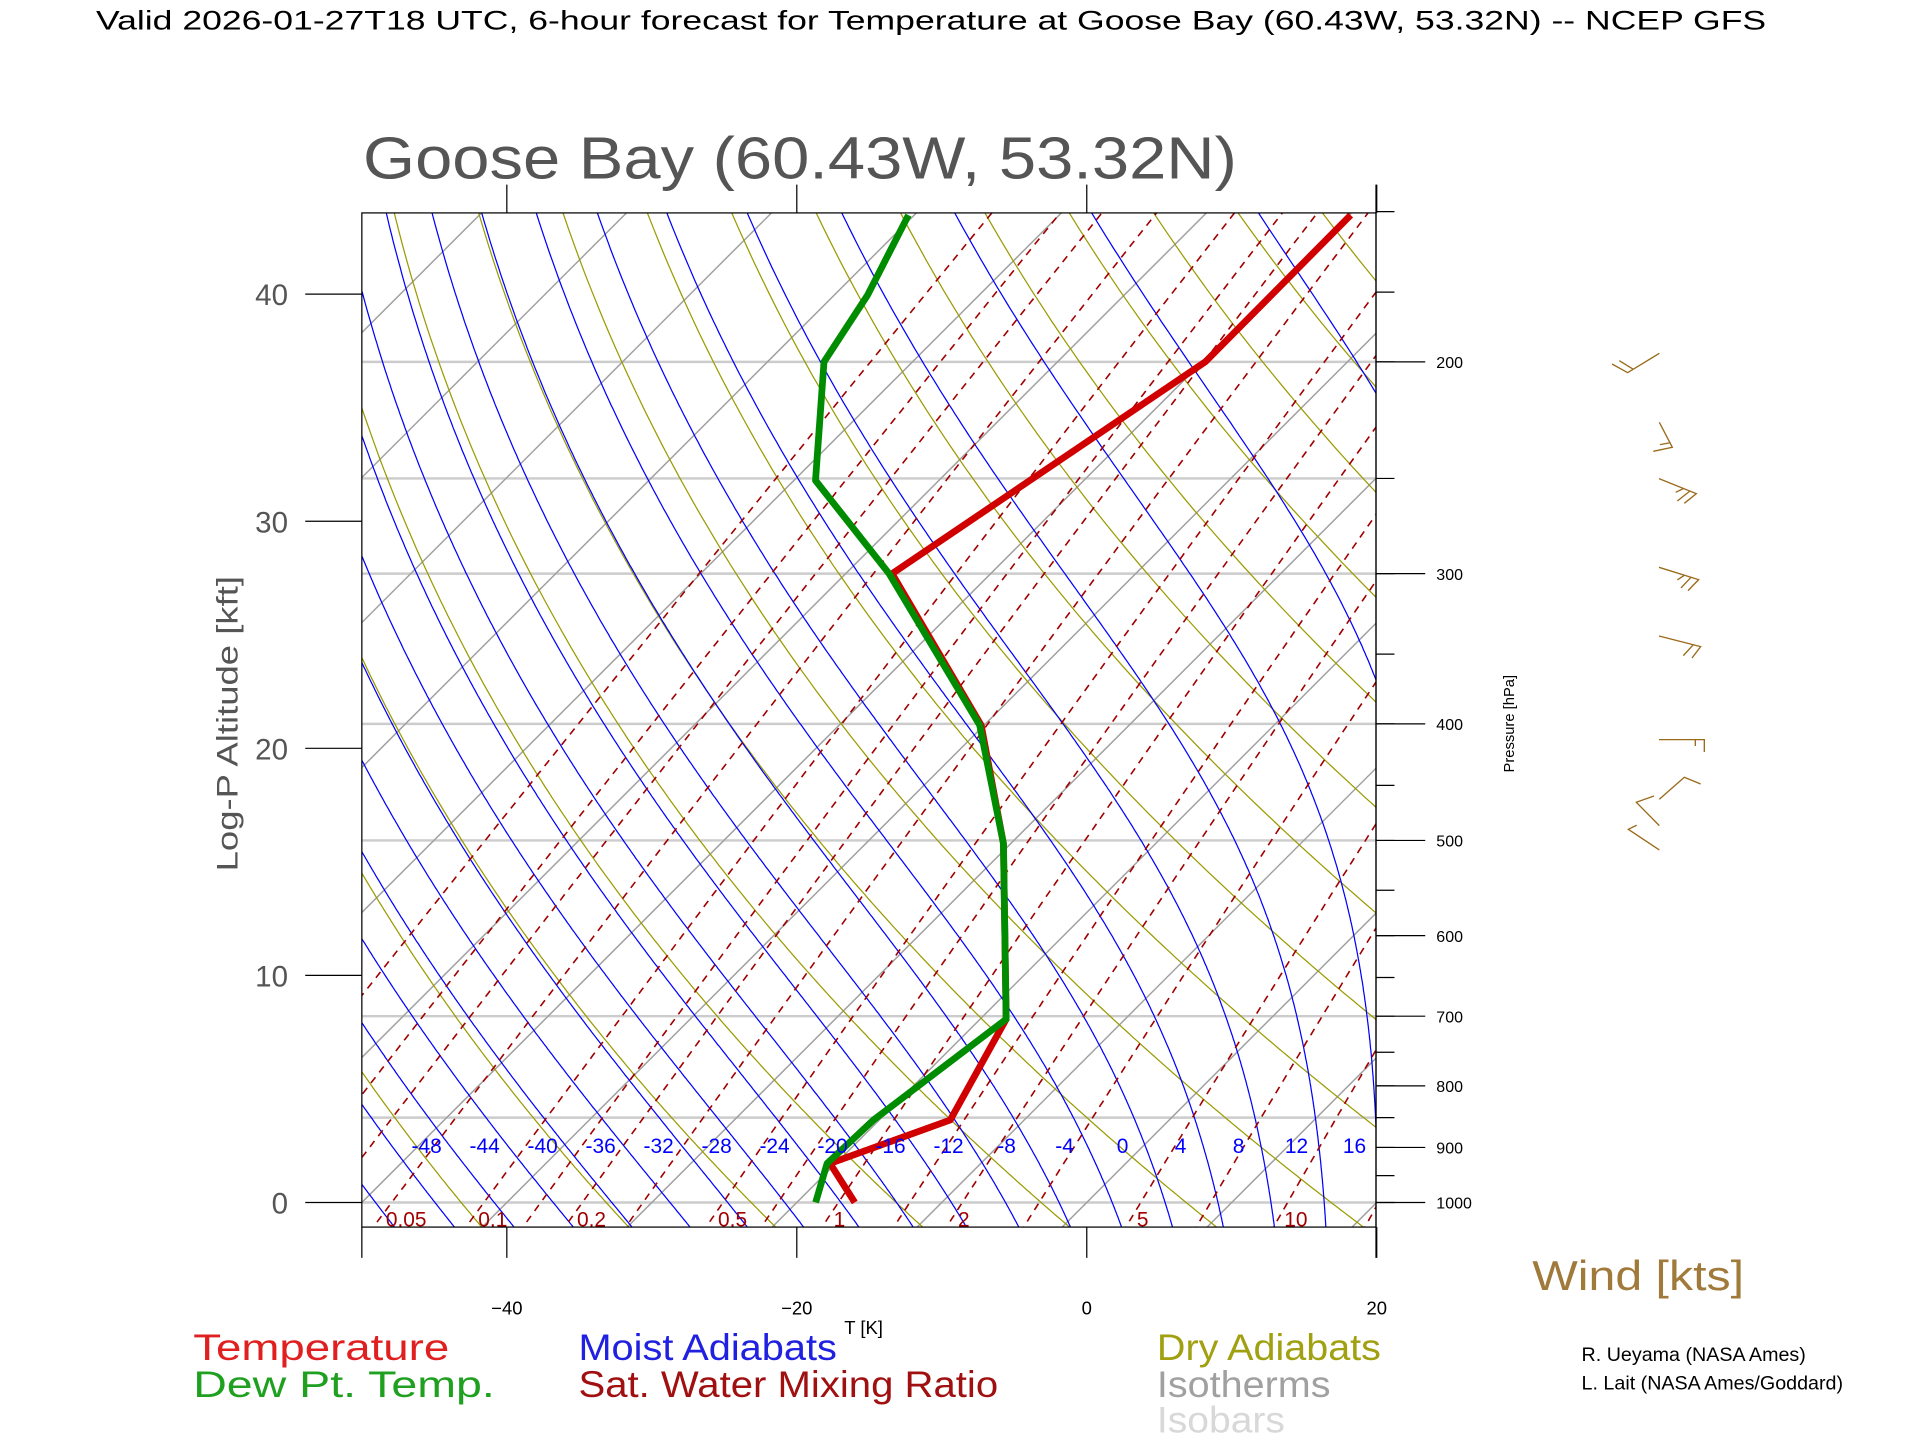  I want to click on pressure-tick-label: 200, so click(1449, 363).